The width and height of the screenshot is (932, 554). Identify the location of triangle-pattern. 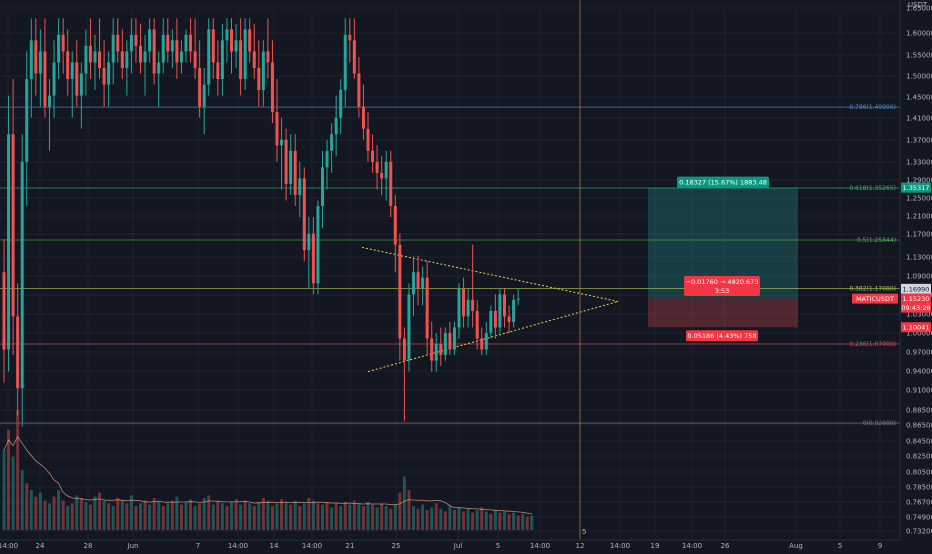
(490, 309).